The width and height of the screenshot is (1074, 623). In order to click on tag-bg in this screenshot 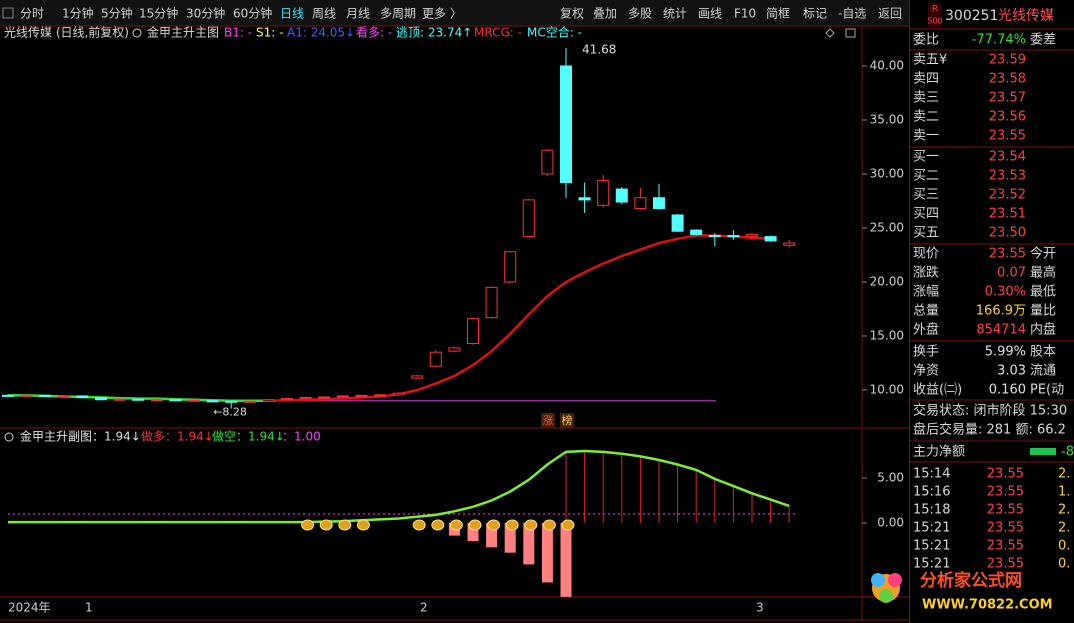, I will do `click(567, 420)`.